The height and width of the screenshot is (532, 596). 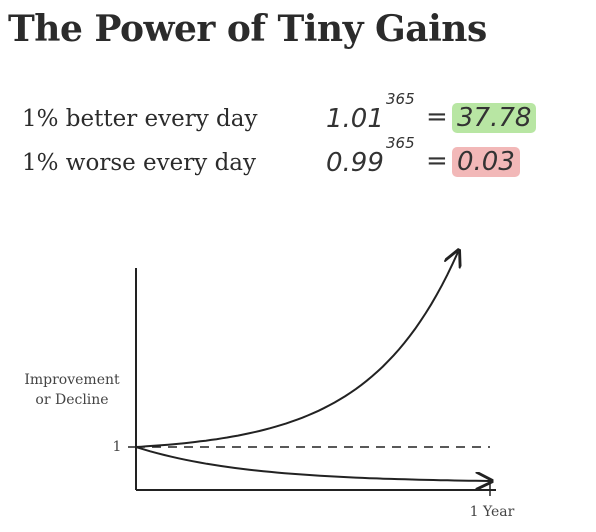 What do you see at coordinates (247, 29) in the screenshot?
I see `page-title: The Power of Tiny Gains` at bounding box center [247, 29].